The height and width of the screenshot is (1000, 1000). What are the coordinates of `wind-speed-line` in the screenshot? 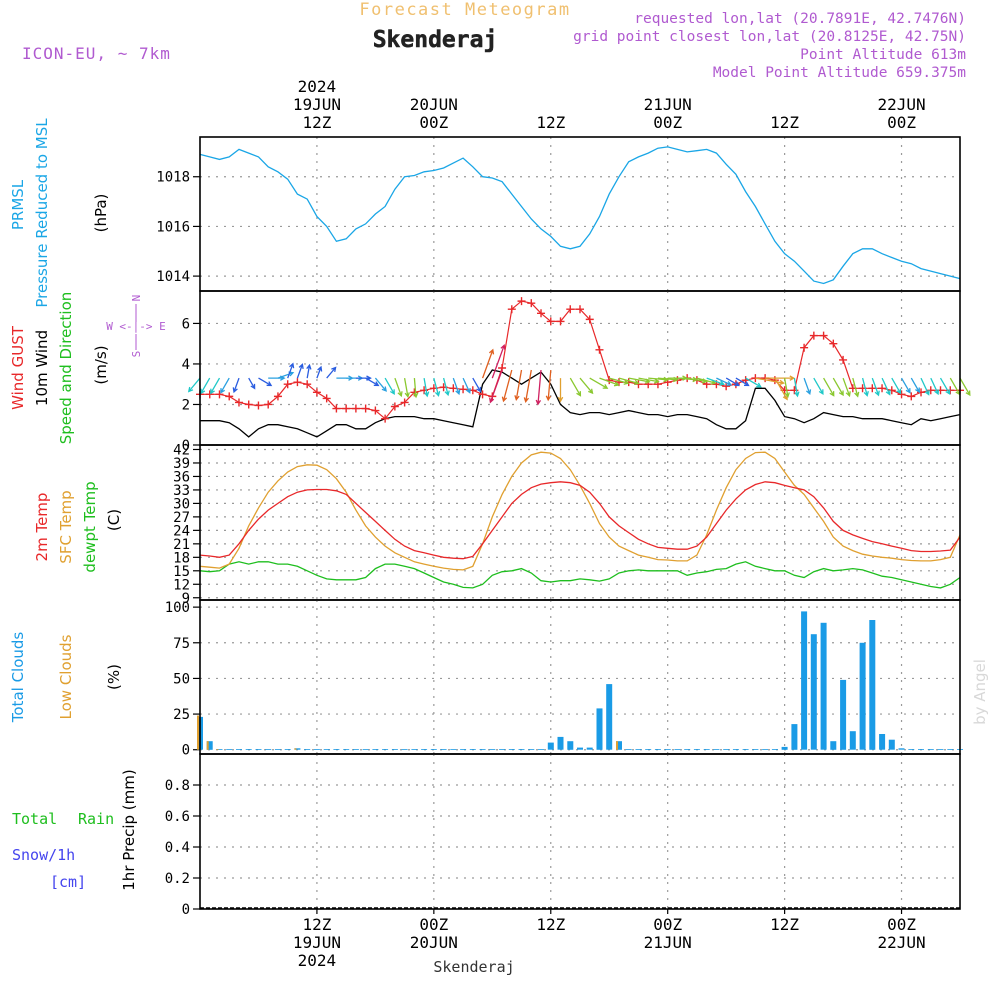 It's located at (580, 403).